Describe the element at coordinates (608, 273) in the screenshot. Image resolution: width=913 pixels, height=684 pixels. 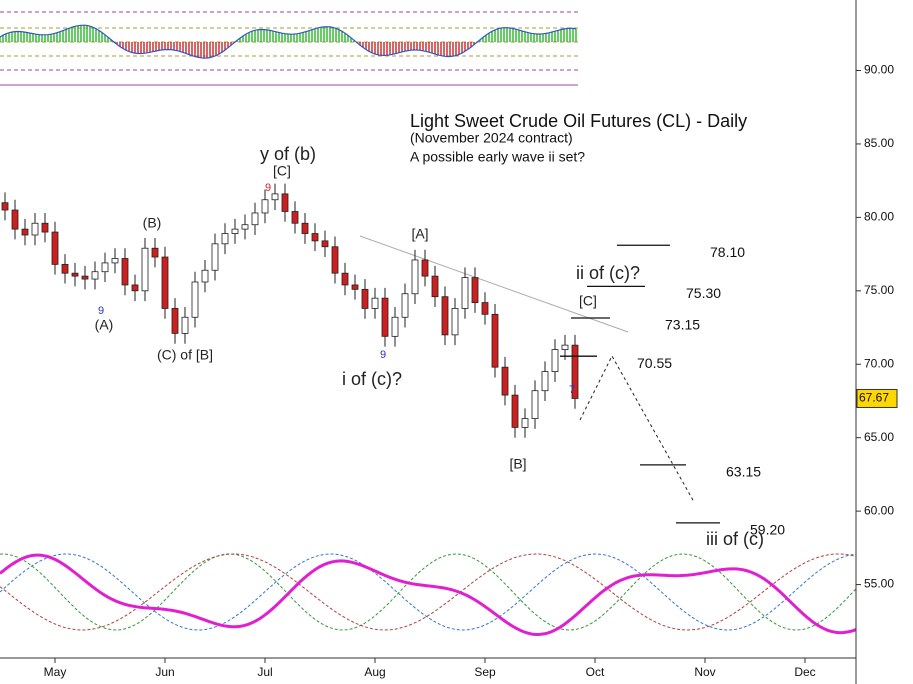
I see `wave-label: ii of (c)?` at that location.